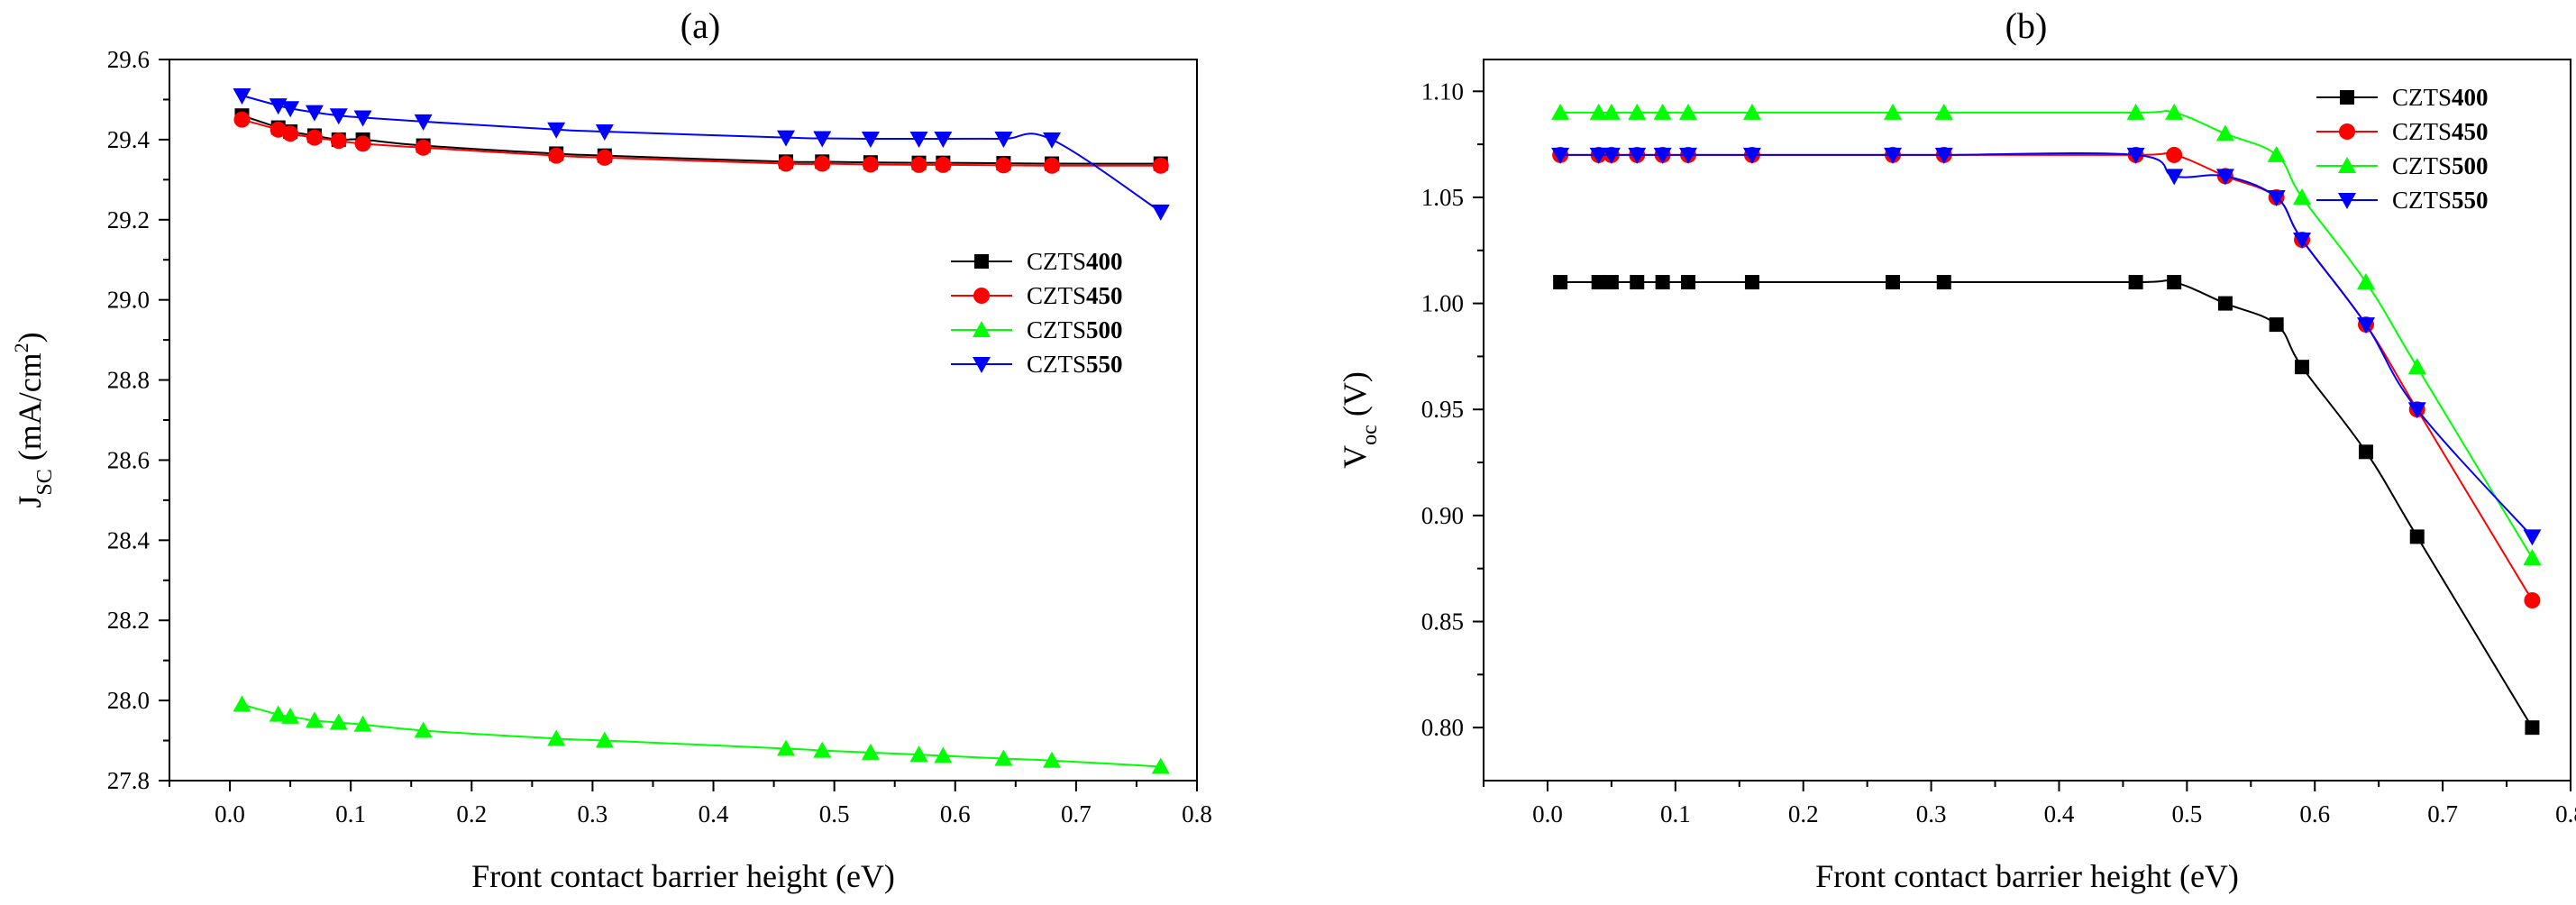 This screenshot has height=905, width=2576. What do you see at coordinates (1931, 813) in the screenshot?
I see `x-tick-label: 0.3` at bounding box center [1931, 813].